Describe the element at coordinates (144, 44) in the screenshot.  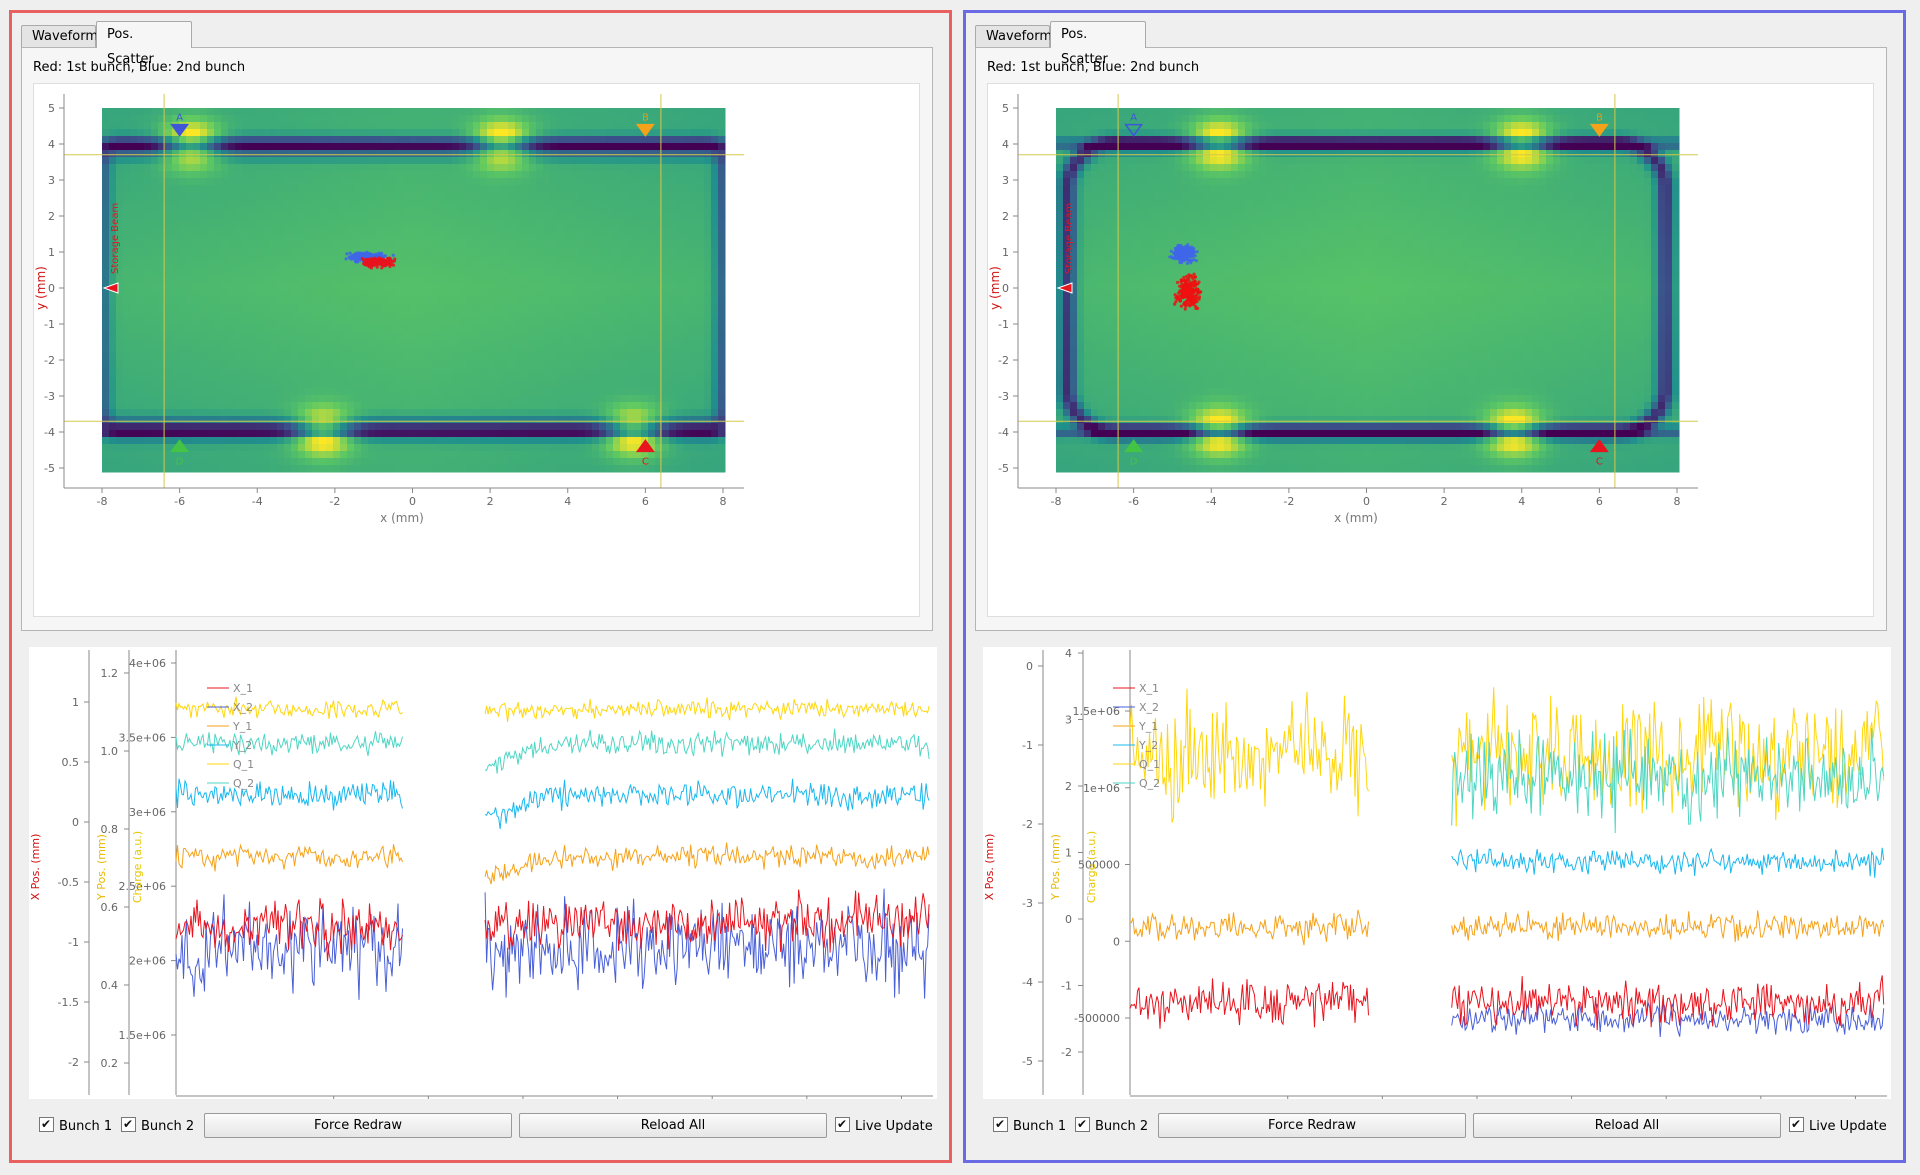
I see `tab-pos-scatter: Pos. Scatter` at that location.